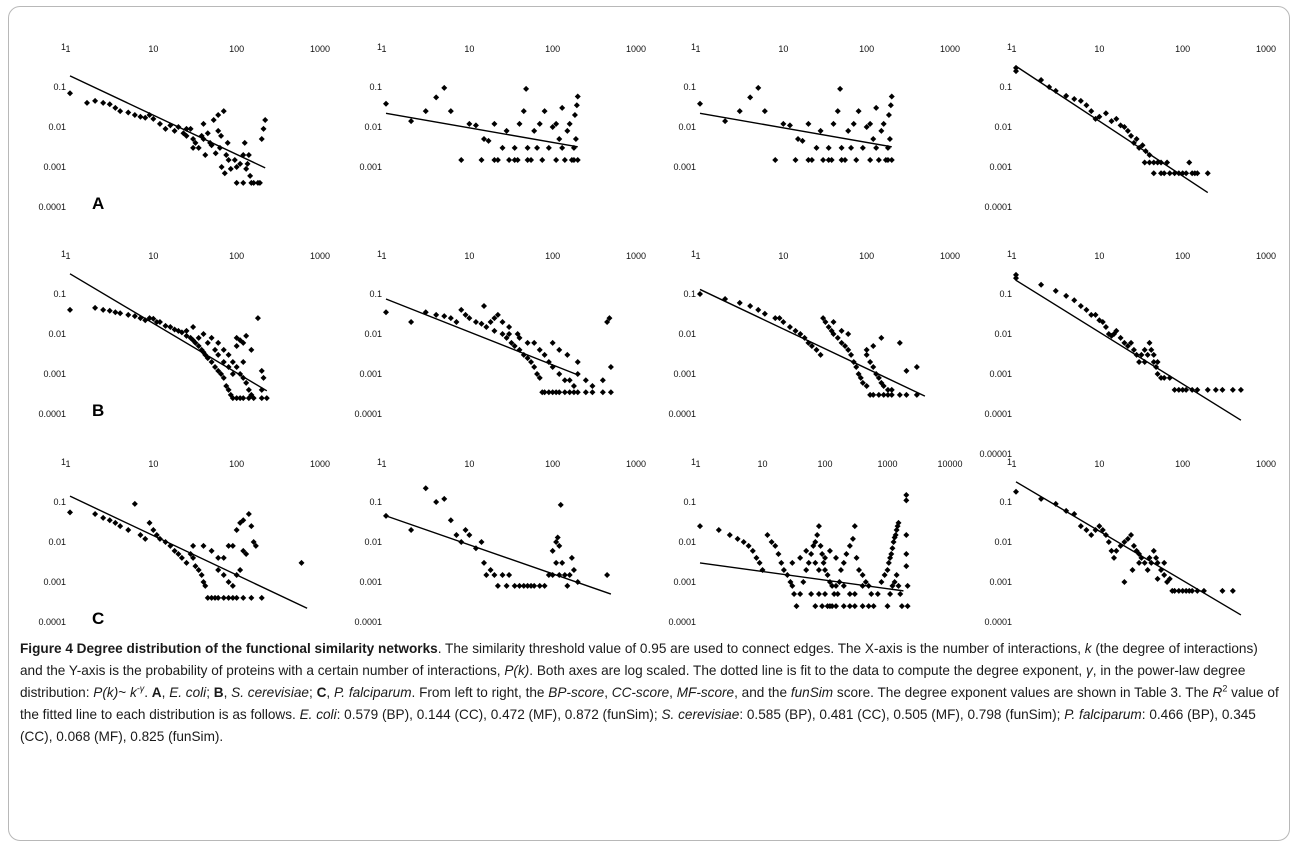 This screenshot has width=1292, height=842. Describe the element at coordinates (320, 256) in the screenshot. I see `x-tick-label: 1000` at that location.